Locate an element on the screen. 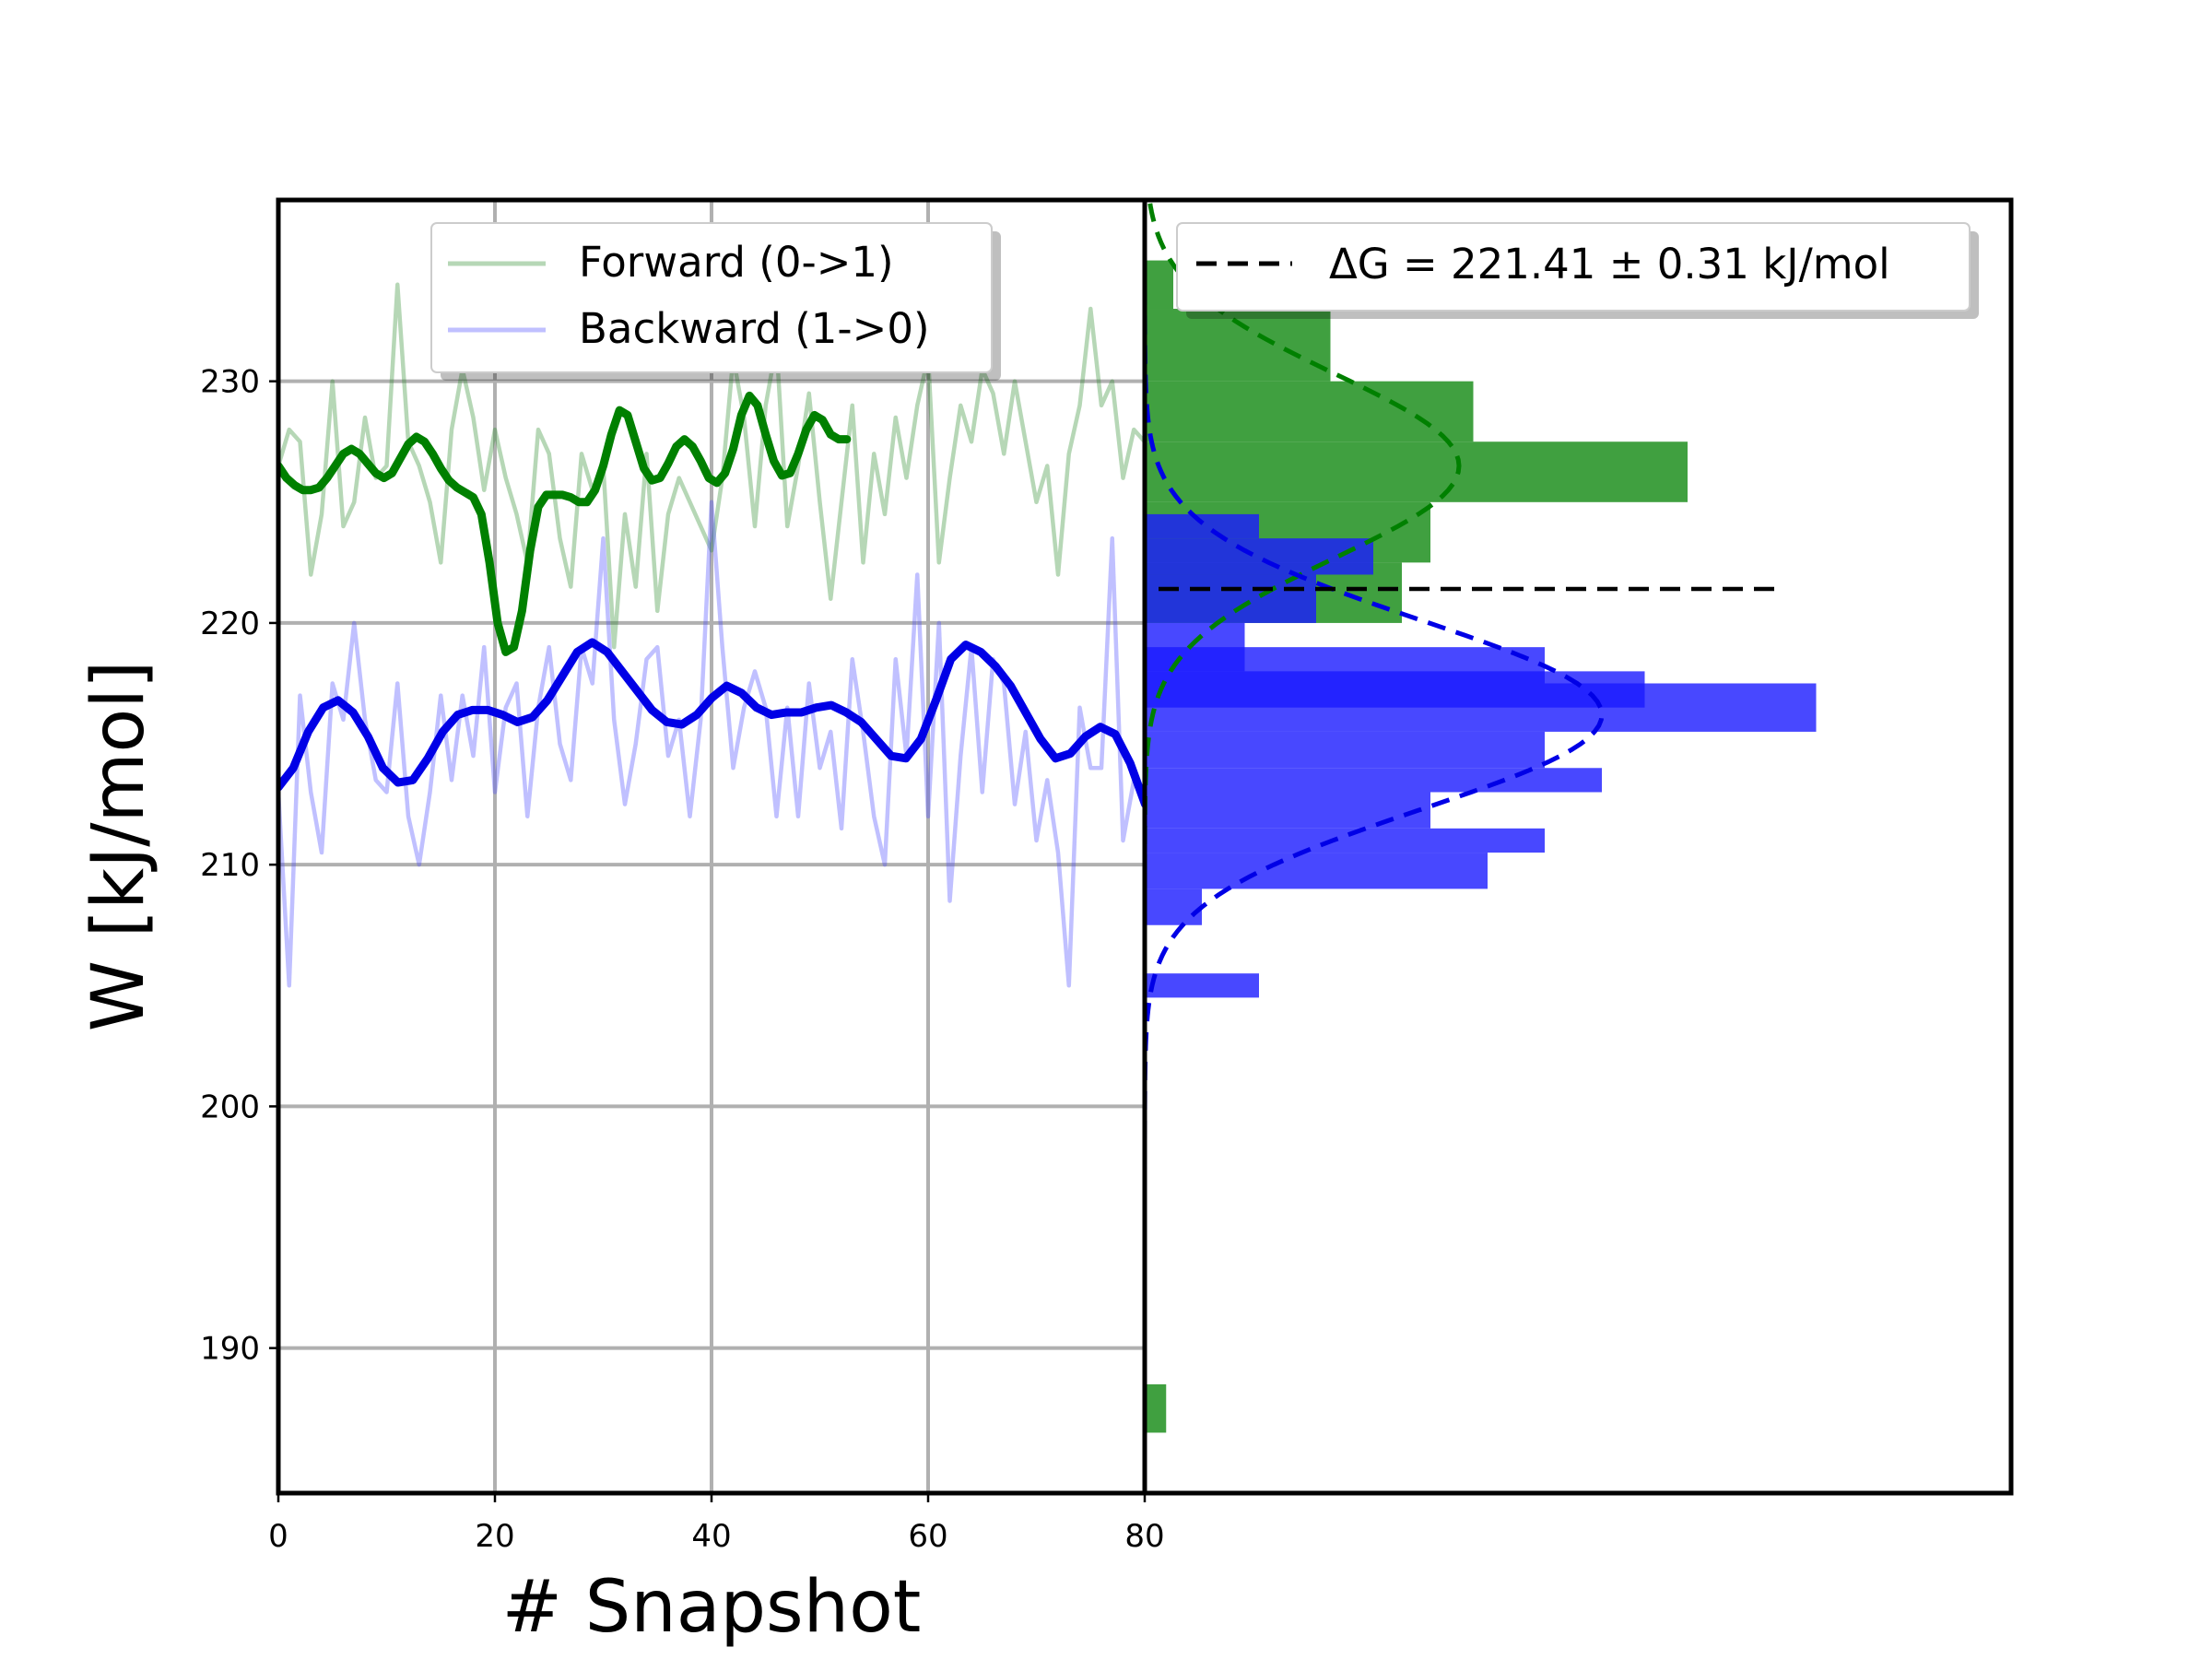 Image resolution: width=2212 pixels, height=1659 pixels. x-tick-label-80: 80 is located at coordinates (1144, 1536).